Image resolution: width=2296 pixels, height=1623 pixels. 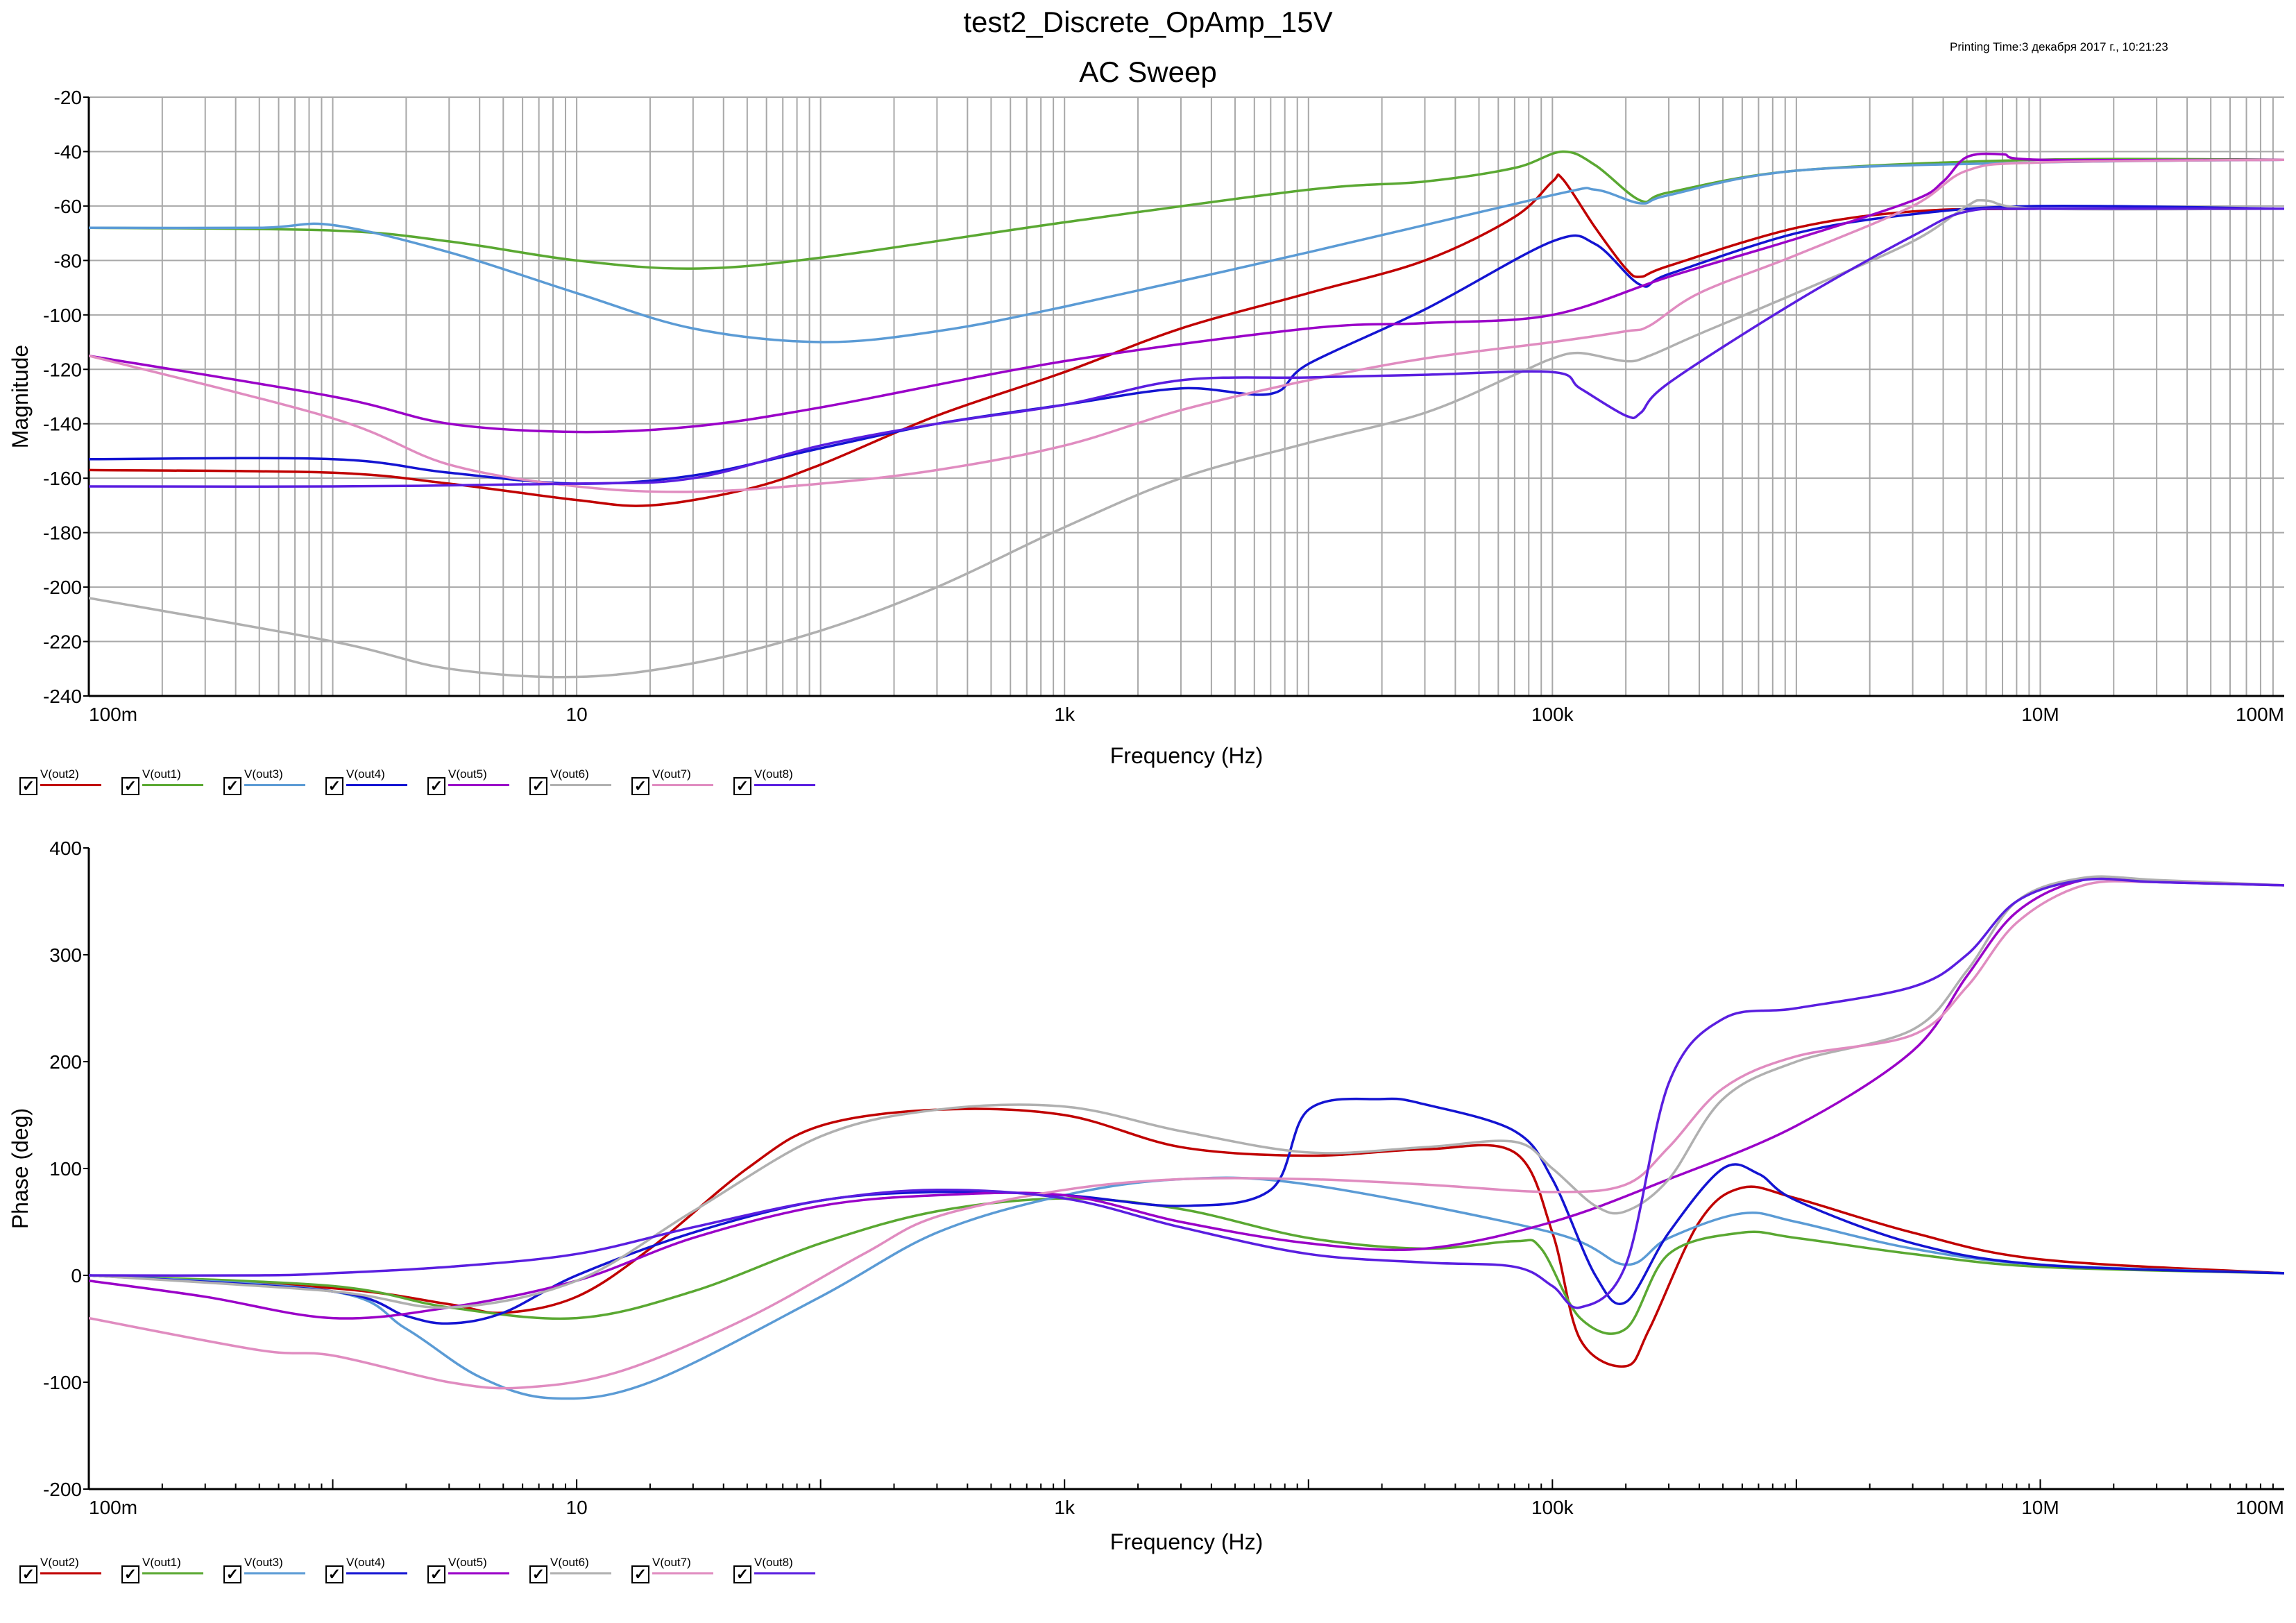 I want to click on y-tick-label: -100, so click(x=62, y=315).